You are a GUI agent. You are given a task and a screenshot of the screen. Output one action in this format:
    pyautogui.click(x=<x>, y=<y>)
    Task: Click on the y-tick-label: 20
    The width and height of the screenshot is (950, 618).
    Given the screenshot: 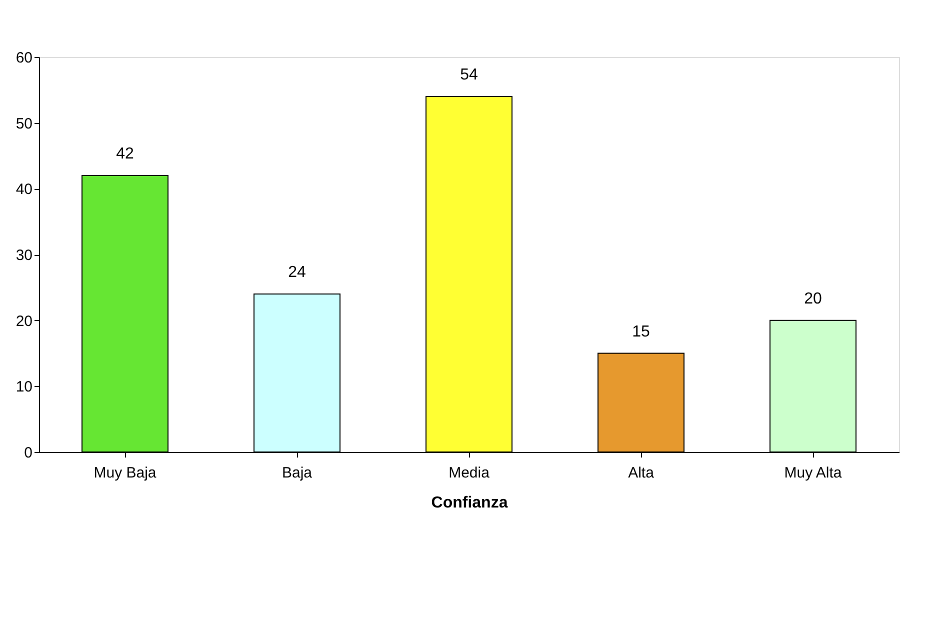 What is the action you would take?
    pyautogui.click(x=24, y=321)
    